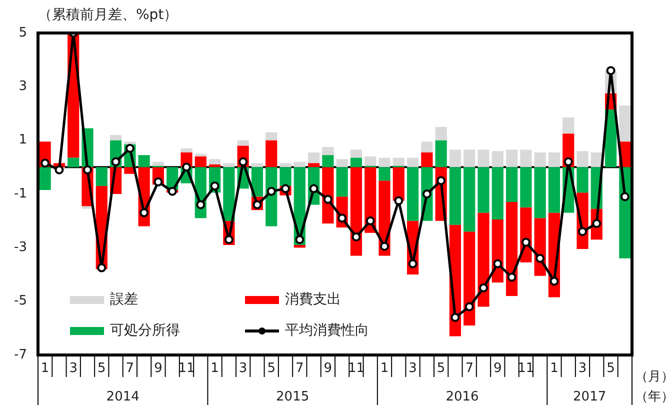 This screenshot has height=405, width=670. Describe the element at coordinates (20, 194) in the screenshot. I see `y-tick-label: -1` at that location.